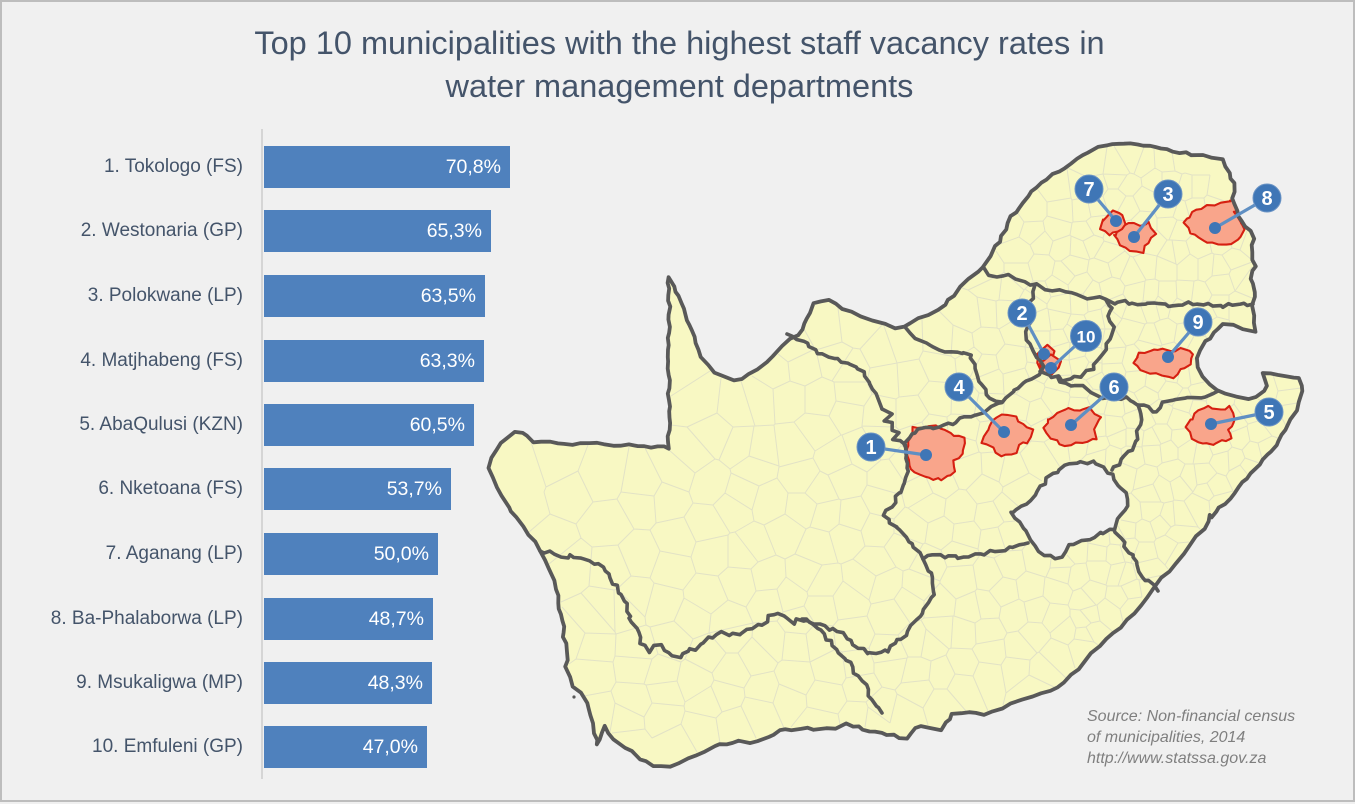  I want to click on svg-text: 7, so click(1088, 190).